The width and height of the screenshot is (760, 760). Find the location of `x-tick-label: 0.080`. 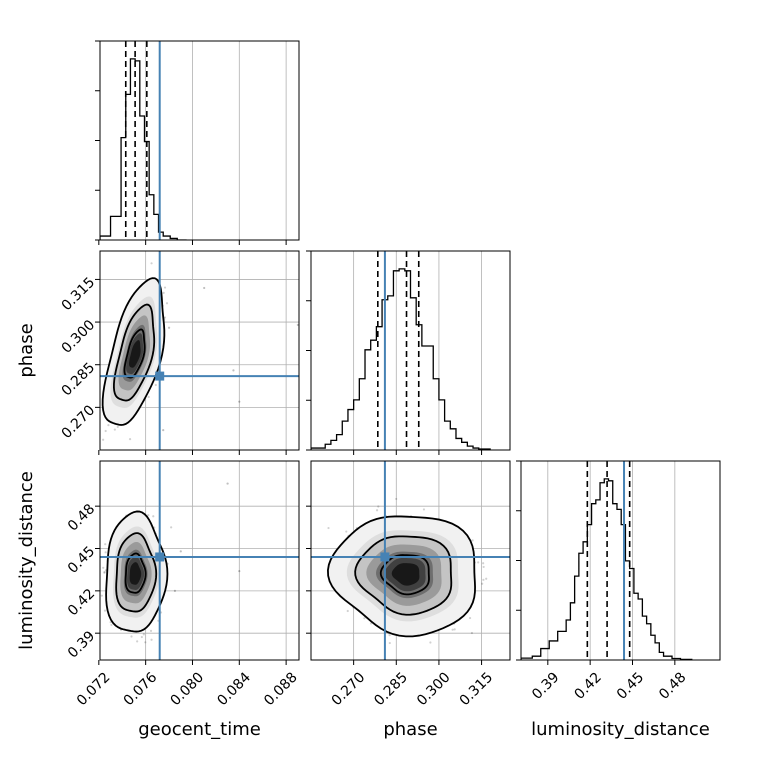

x-tick-label: 0.080 is located at coordinates (188, 689).